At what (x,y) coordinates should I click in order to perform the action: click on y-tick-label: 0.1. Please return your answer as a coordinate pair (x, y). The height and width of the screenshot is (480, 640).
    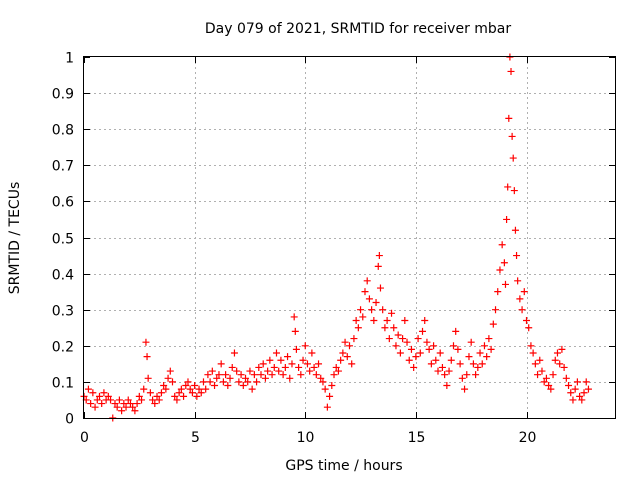
    Looking at the image, I should click on (63, 384).